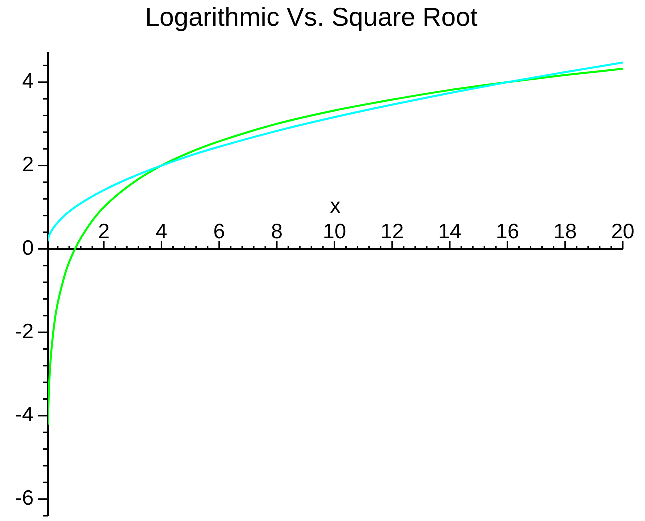 The image size is (645, 521). What do you see at coordinates (392, 232) in the screenshot?
I see `x-tick-label: 12` at bounding box center [392, 232].